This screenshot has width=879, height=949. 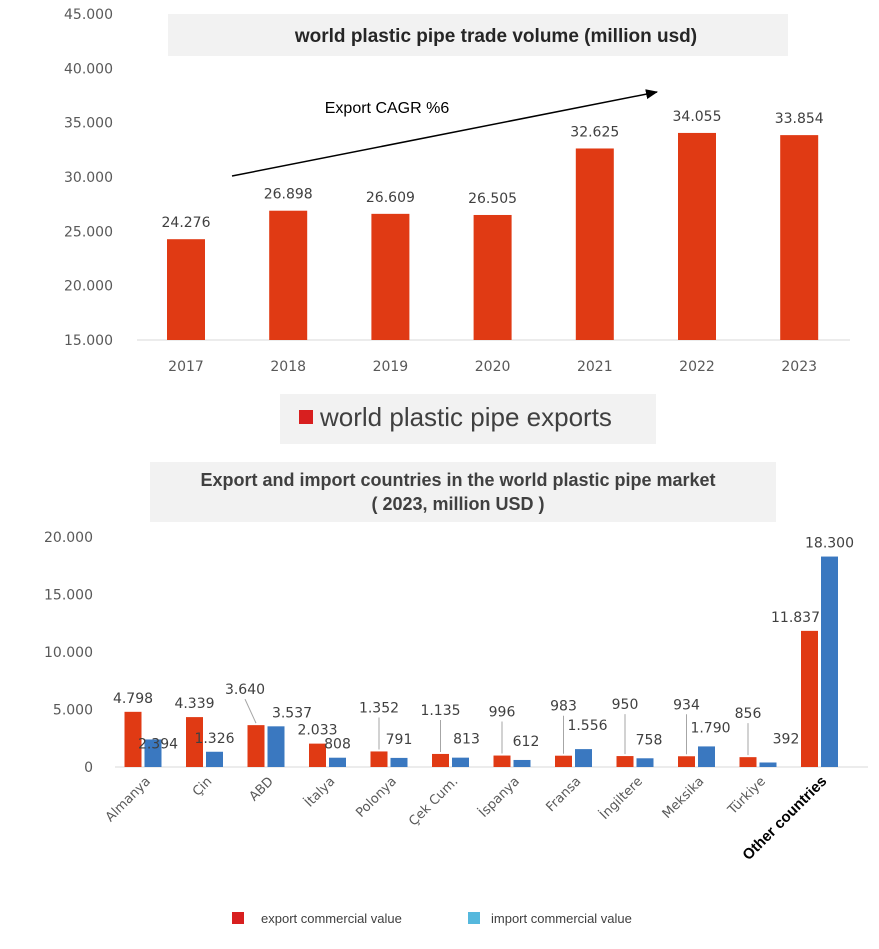 What do you see at coordinates (238, 918) in the screenshot?
I see `legend-export-swatch` at bounding box center [238, 918].